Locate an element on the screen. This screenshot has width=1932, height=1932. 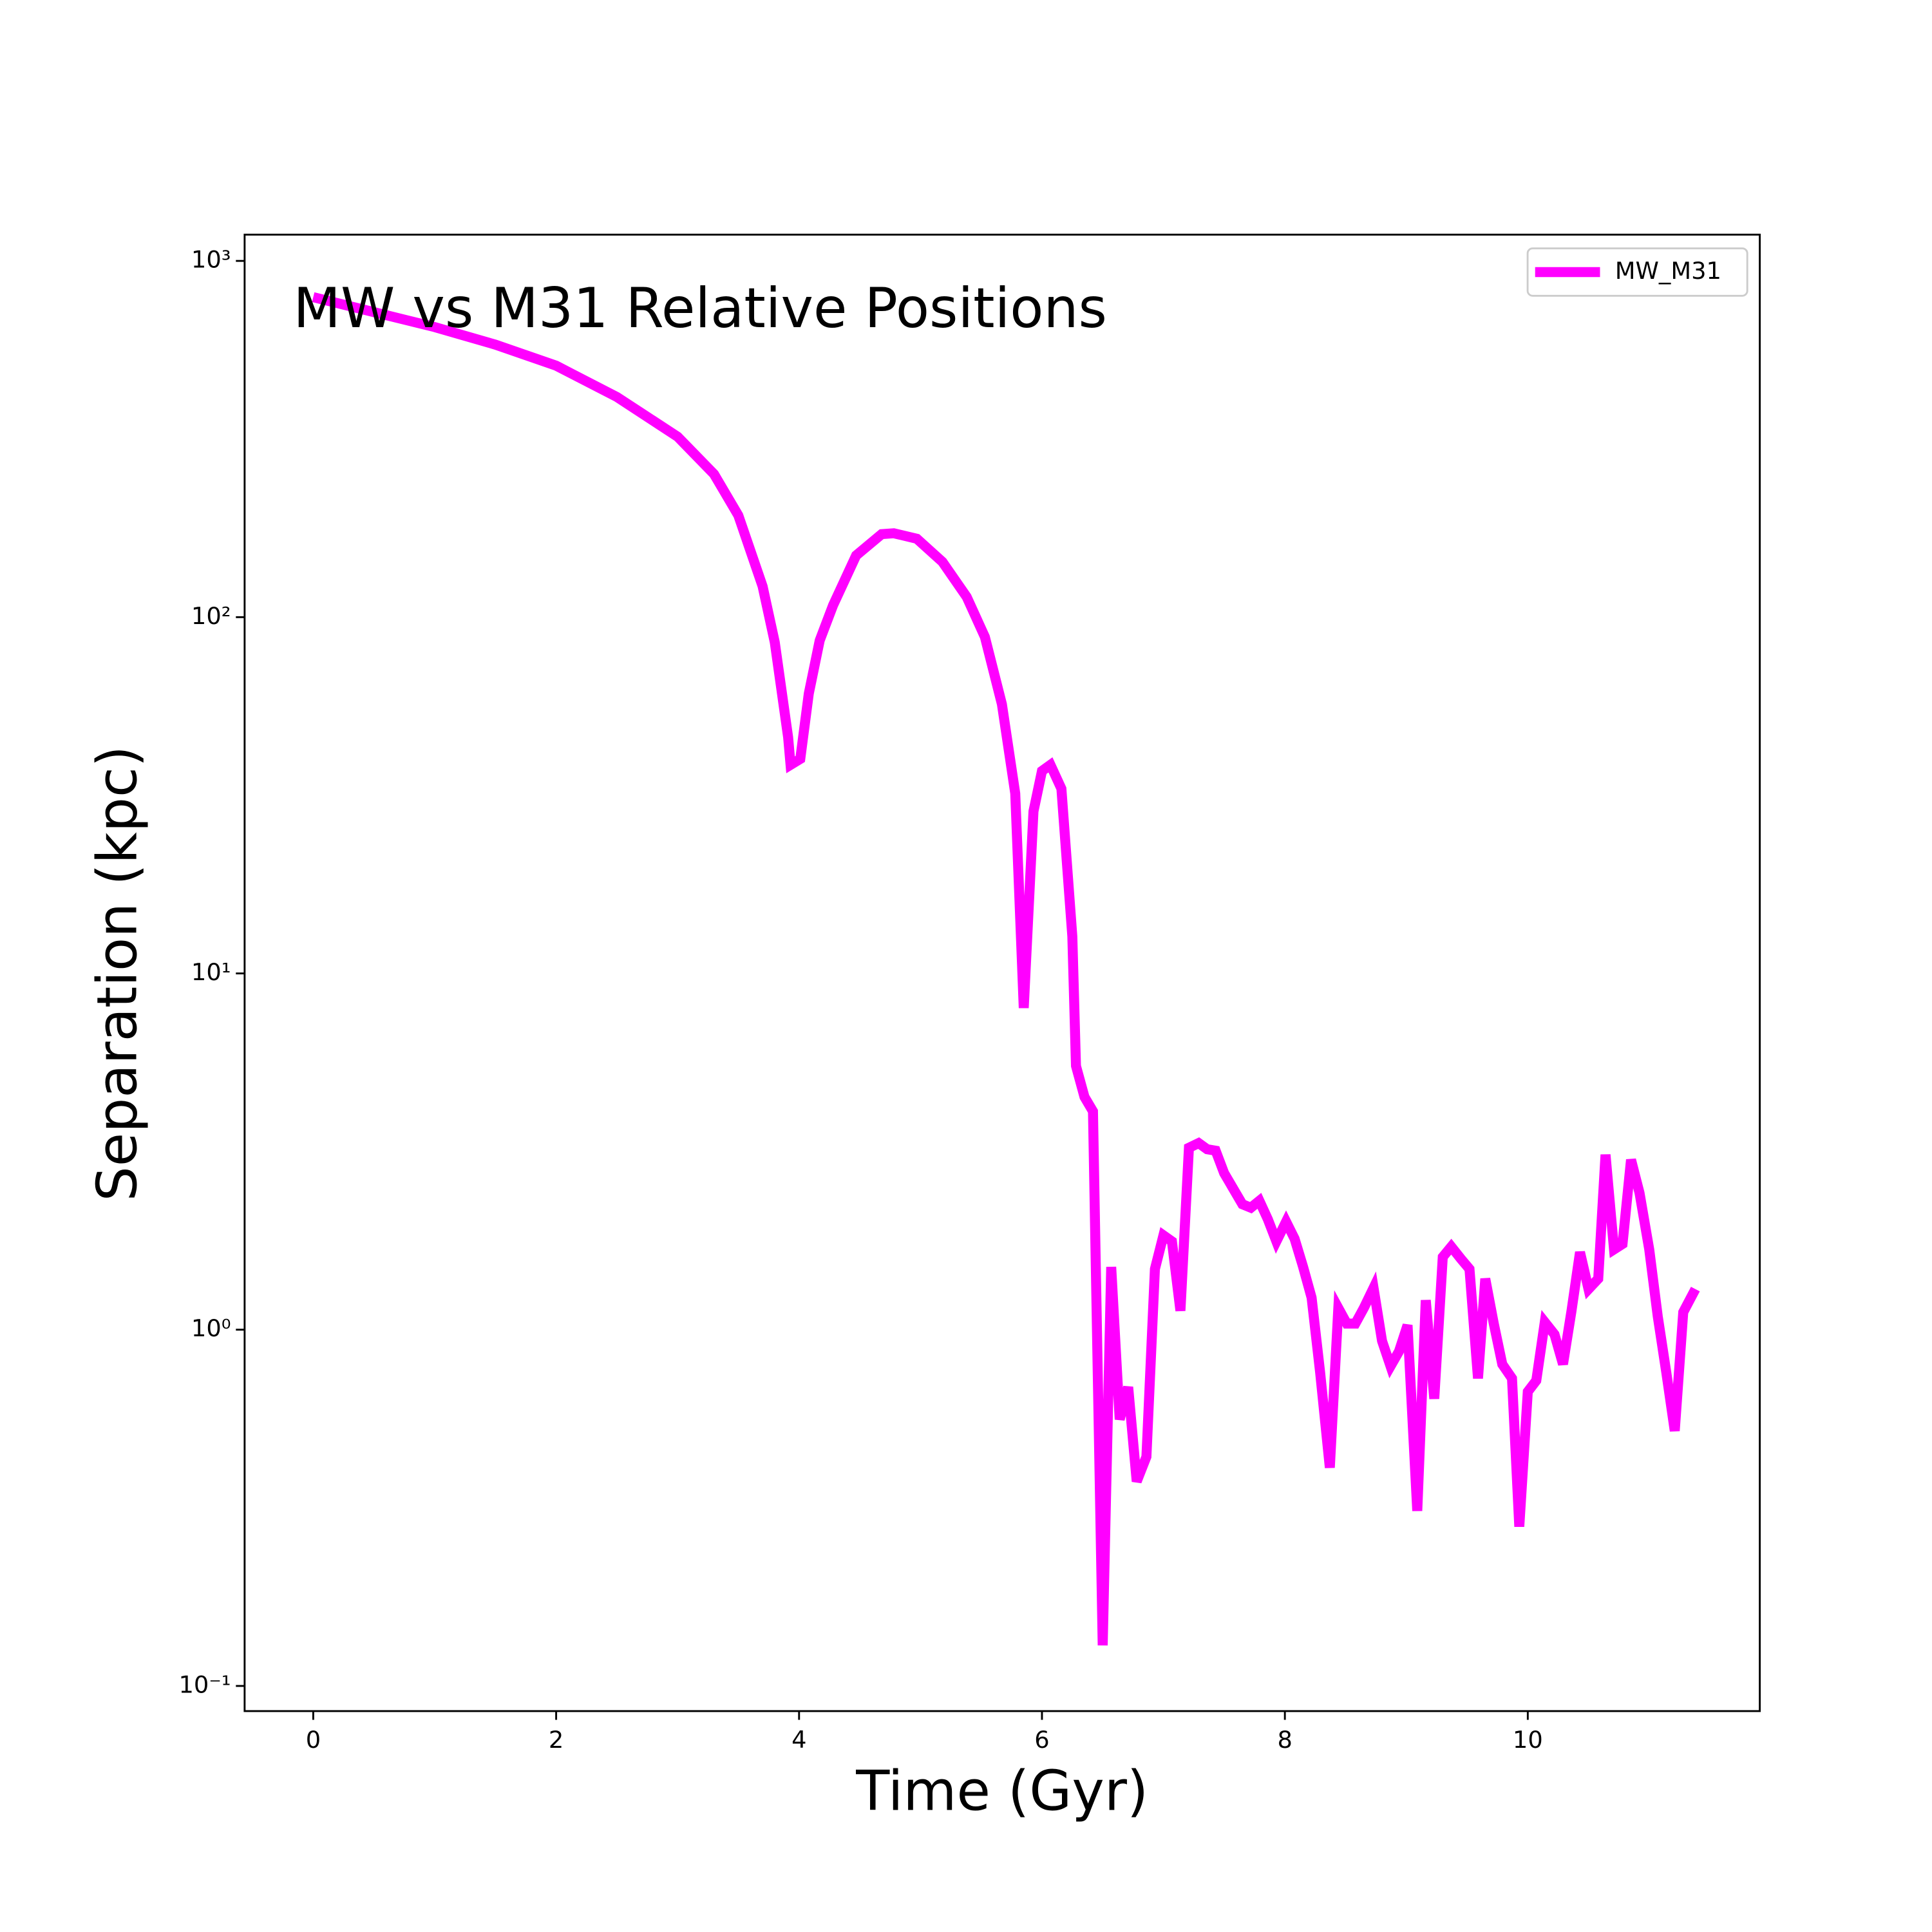
y-tick-label: 10⁻¹ is located at coordinates (205, 1684).